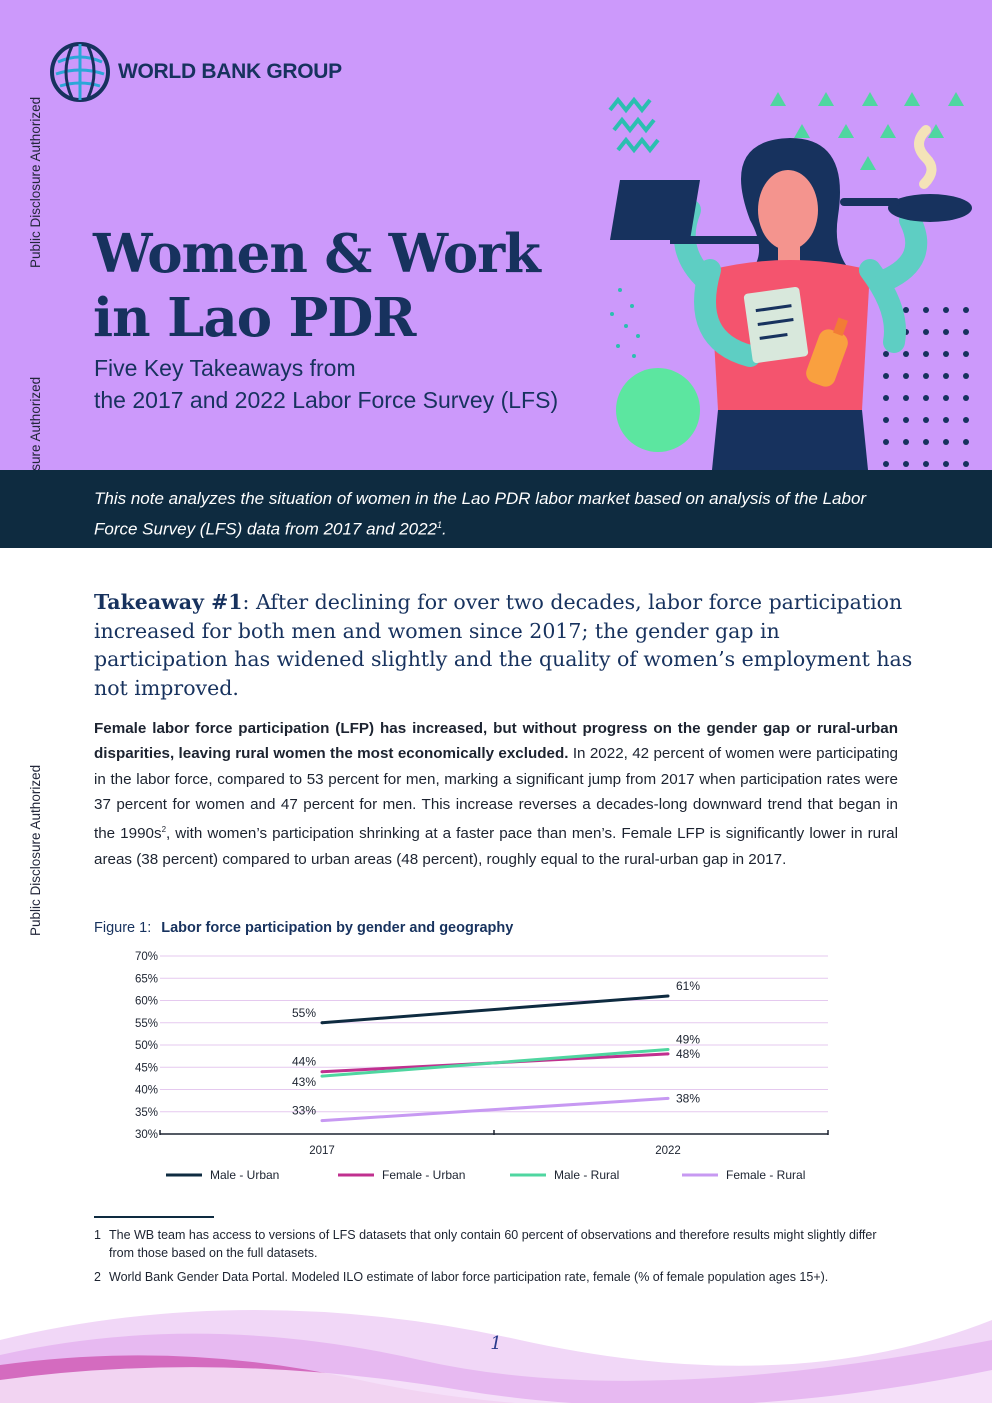 Image resolution: width=992 pixels, height=1403 pixels. Describe the element at coordinates (444, 529) in the screenshot. I see `intro-text-end: .` at that location.